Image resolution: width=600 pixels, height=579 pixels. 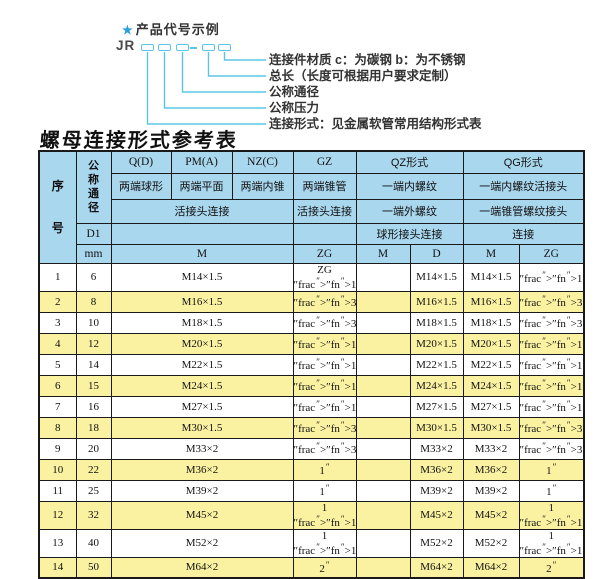 What do you see at coordinates (436, 322) in the screenshot?
I see `cell-qz-d: M18×1.5` at bounding box center [436, 322].